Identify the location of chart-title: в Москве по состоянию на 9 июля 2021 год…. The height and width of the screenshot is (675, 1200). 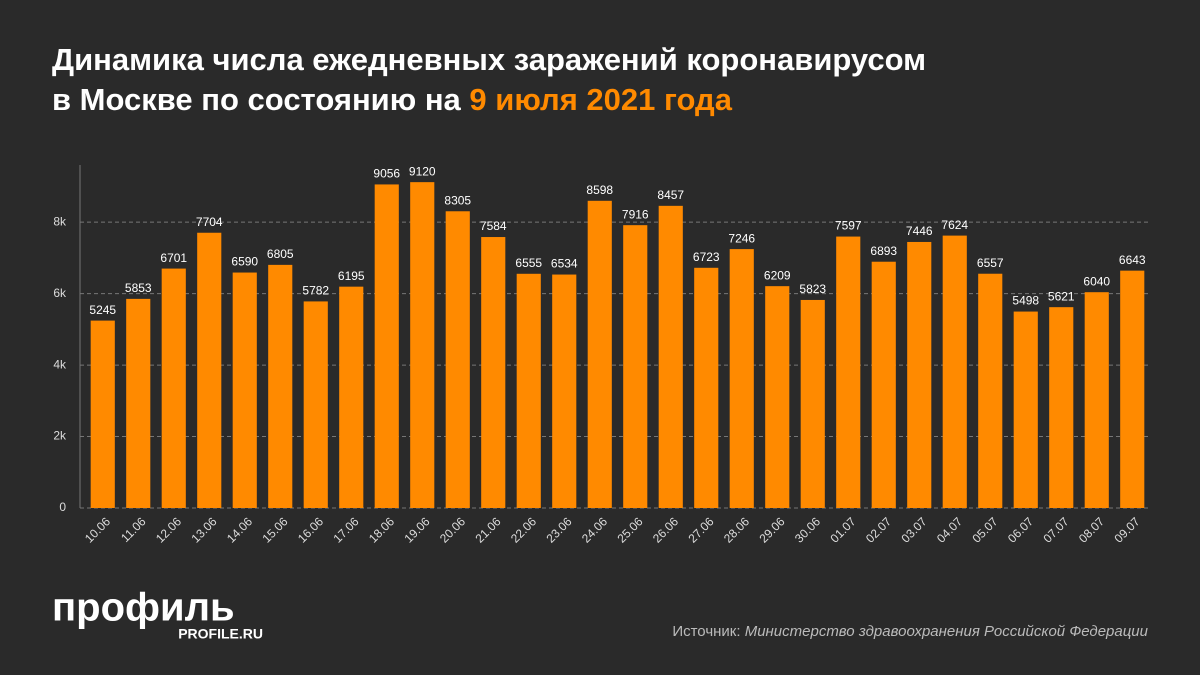
(392, 99).